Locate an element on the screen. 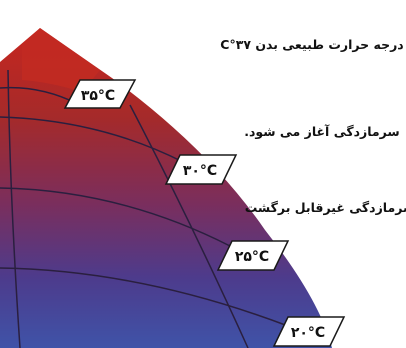 The height and width of the screenshot is (348, 406). temp-tag-20: ۲۰°C is located at coordinates (309, 331).